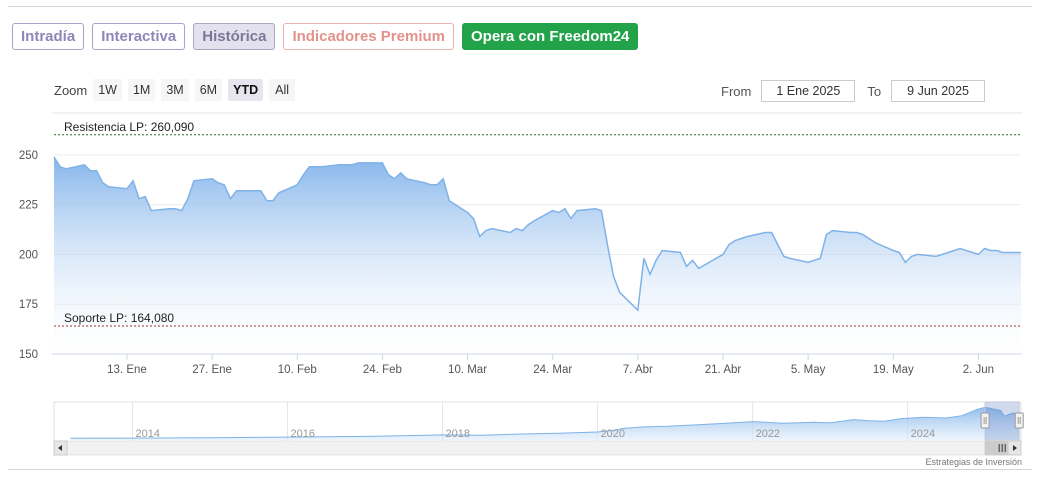  I want to click on zoom-3m-button: 3M, so click(175, 90).